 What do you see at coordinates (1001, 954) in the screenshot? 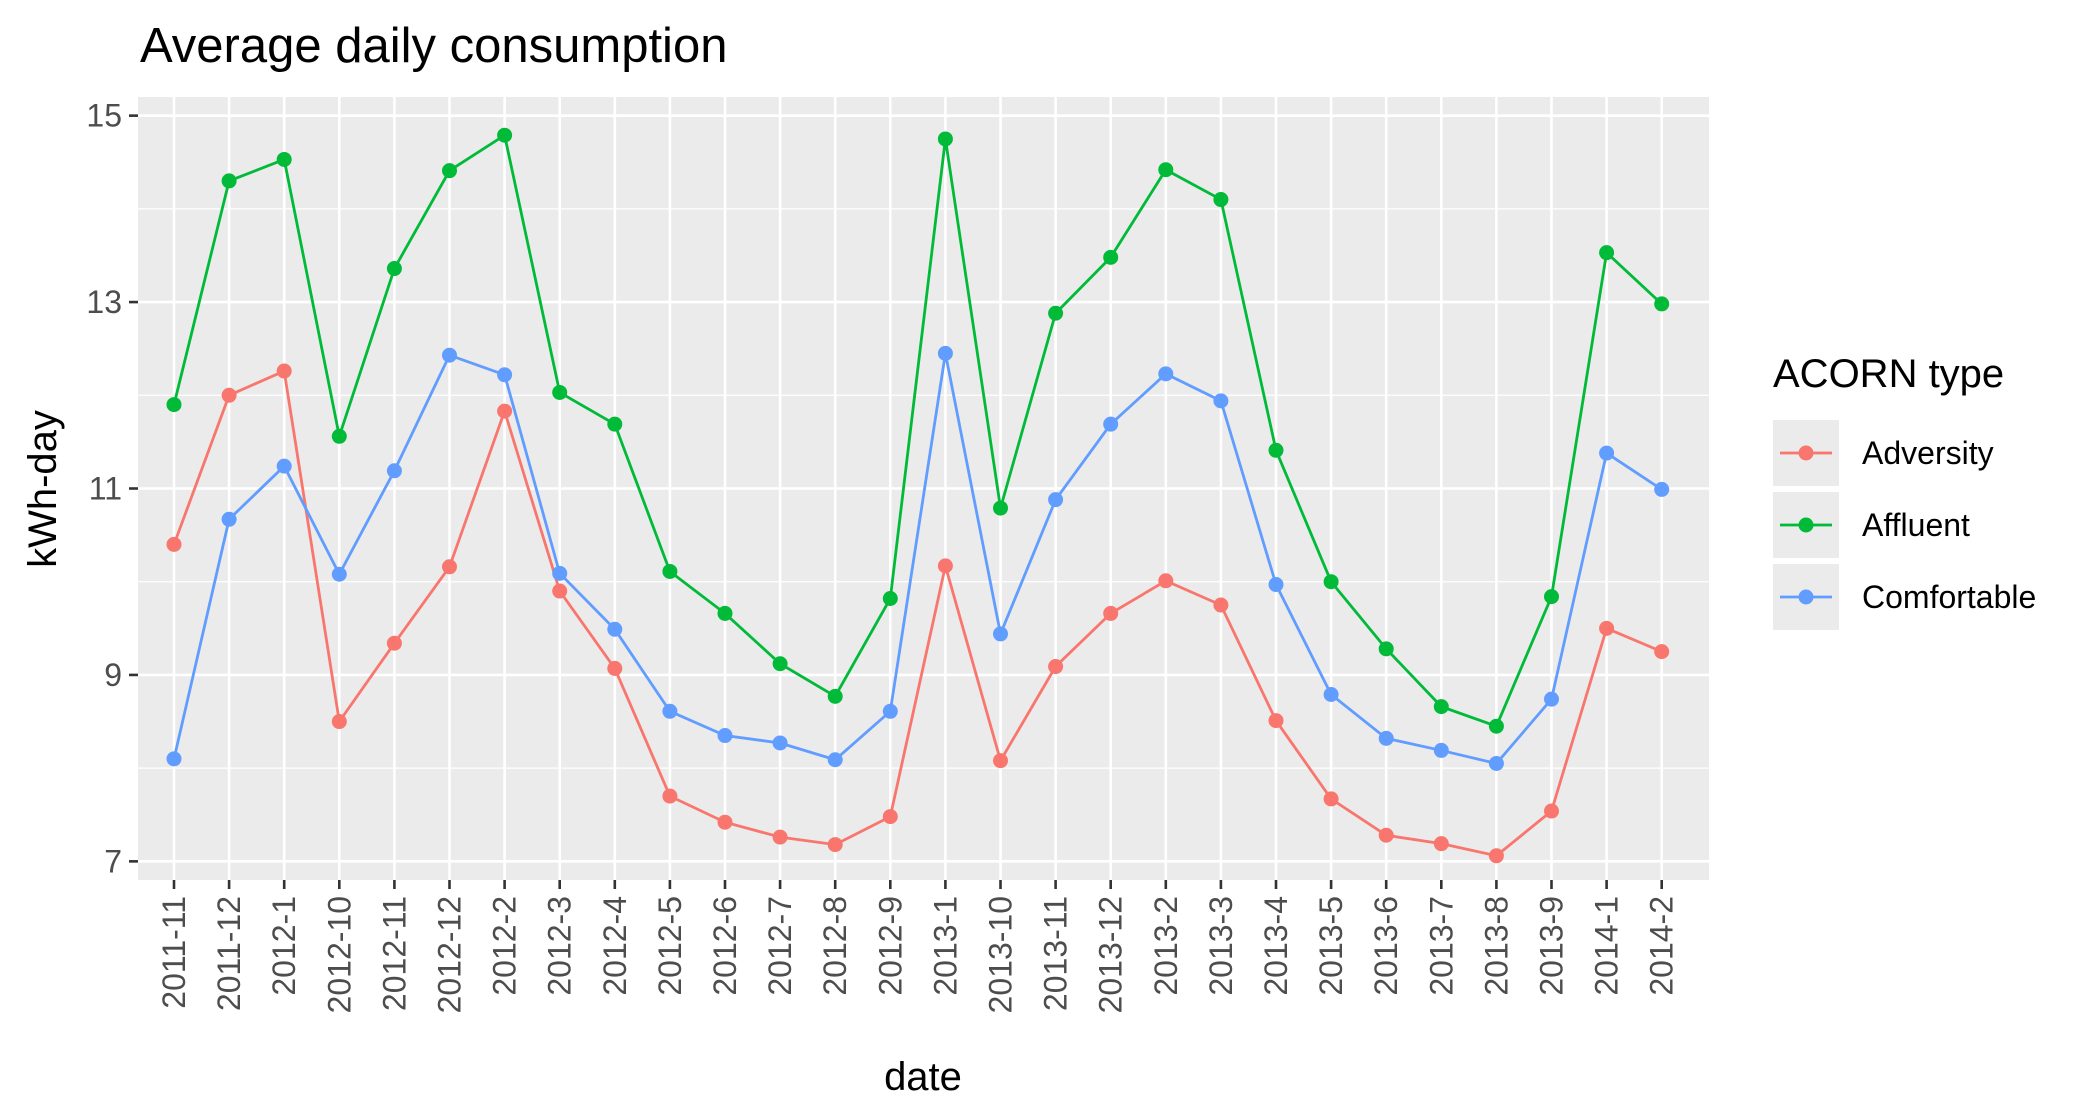
I see `x-tick-label: 2013-10` at bounding box center [1001, 954].